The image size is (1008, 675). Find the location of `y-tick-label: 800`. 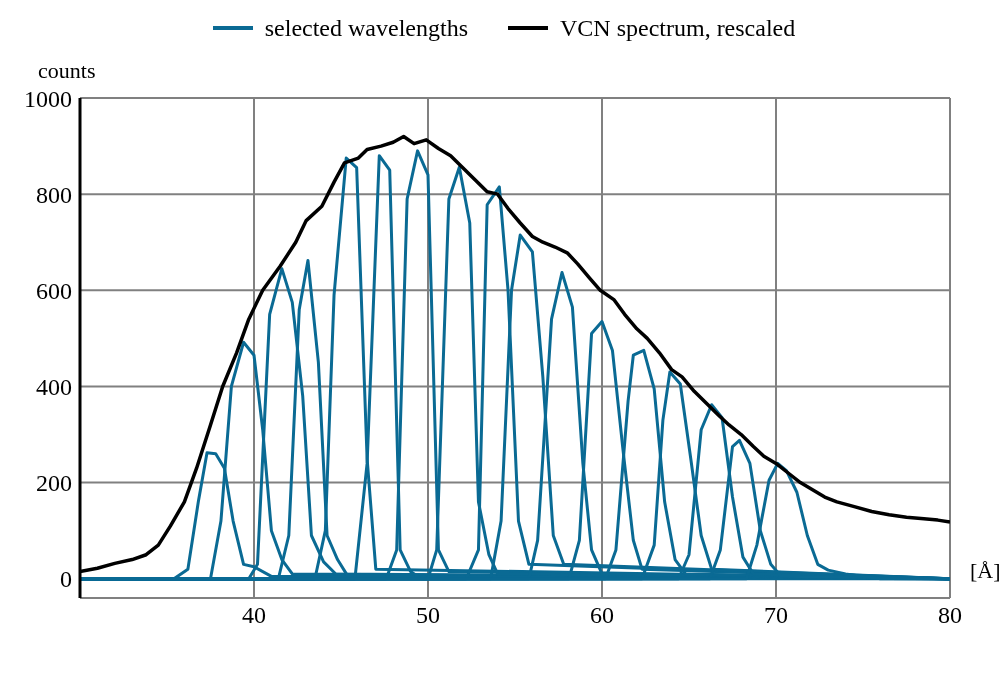

y-tick-label: 800 is located at coordinates (54, 194).